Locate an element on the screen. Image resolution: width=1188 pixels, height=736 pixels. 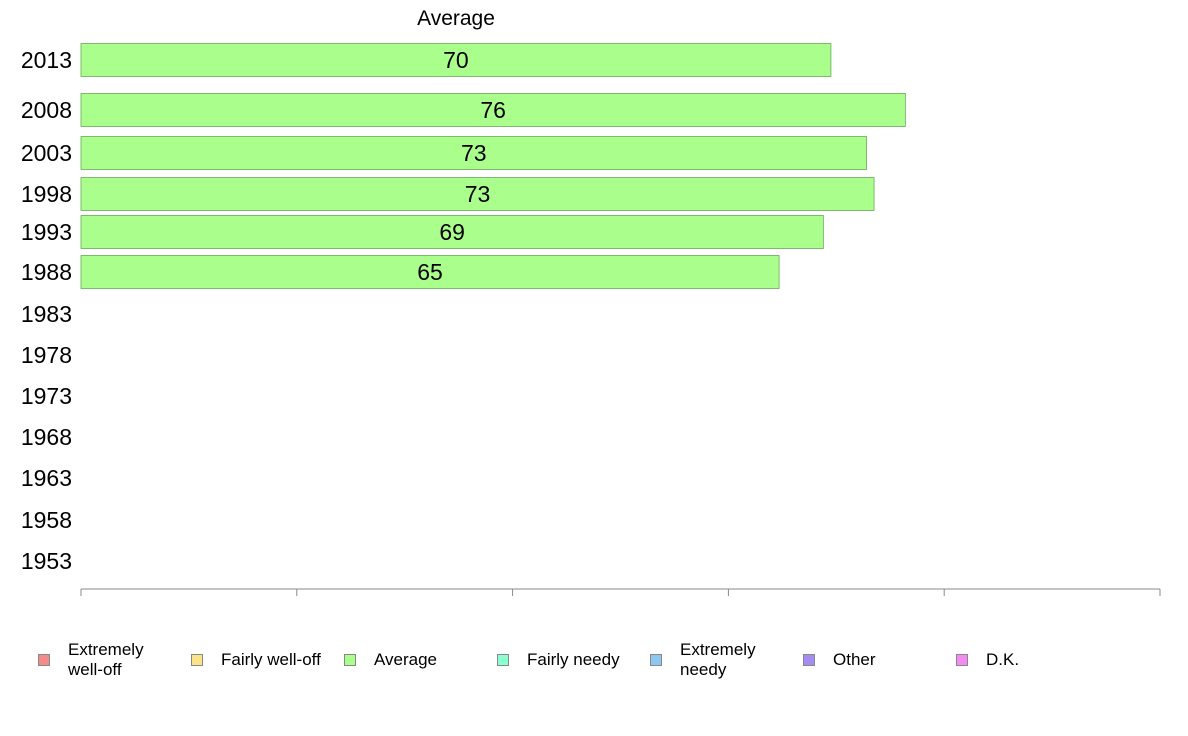
bar-value-label: 65 is located at coordinates (430, 272).